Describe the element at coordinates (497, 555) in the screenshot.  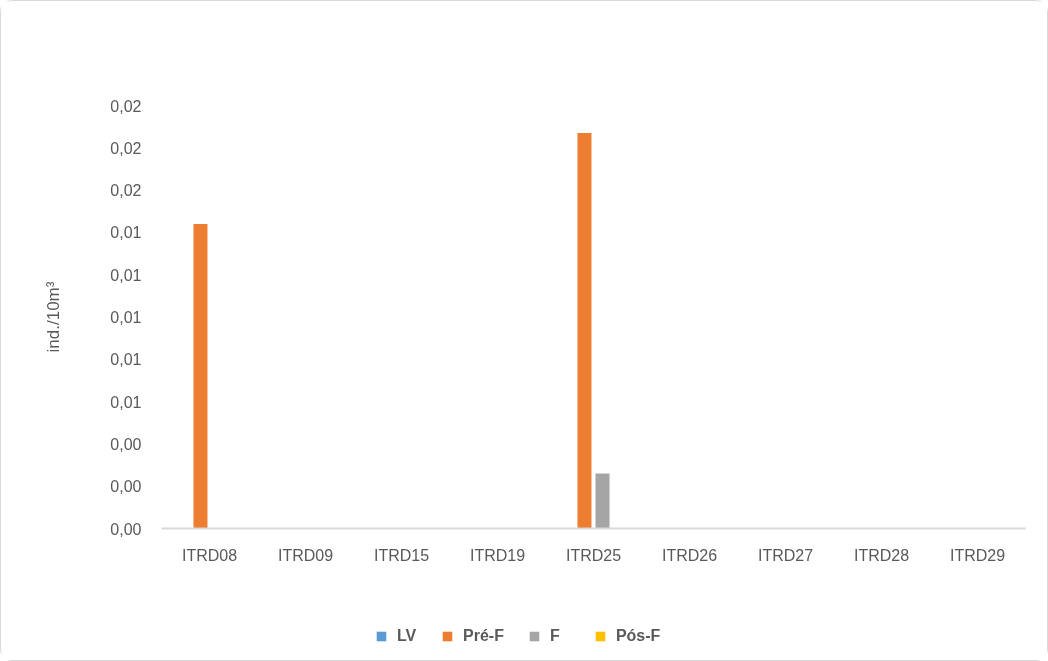
I see `x-tick-label: ITRD19` at that location.